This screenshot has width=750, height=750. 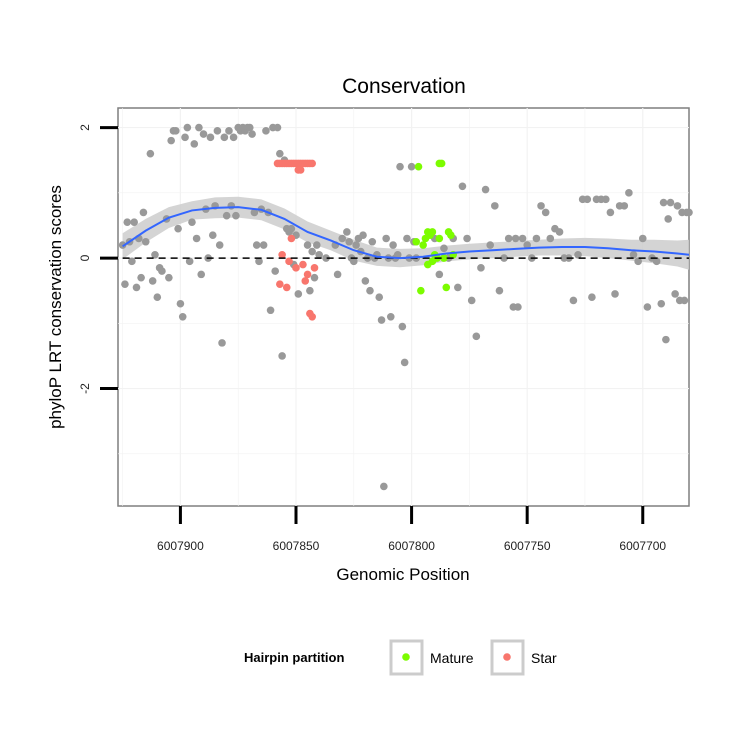 I want to click on y-axis: 2 0 -2, so click(x=98, y=259).